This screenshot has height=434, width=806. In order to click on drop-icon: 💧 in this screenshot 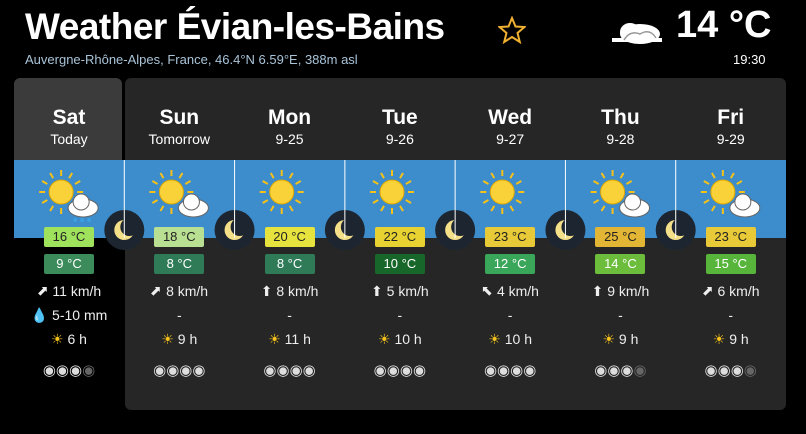, I will do `click(39, 315)`.